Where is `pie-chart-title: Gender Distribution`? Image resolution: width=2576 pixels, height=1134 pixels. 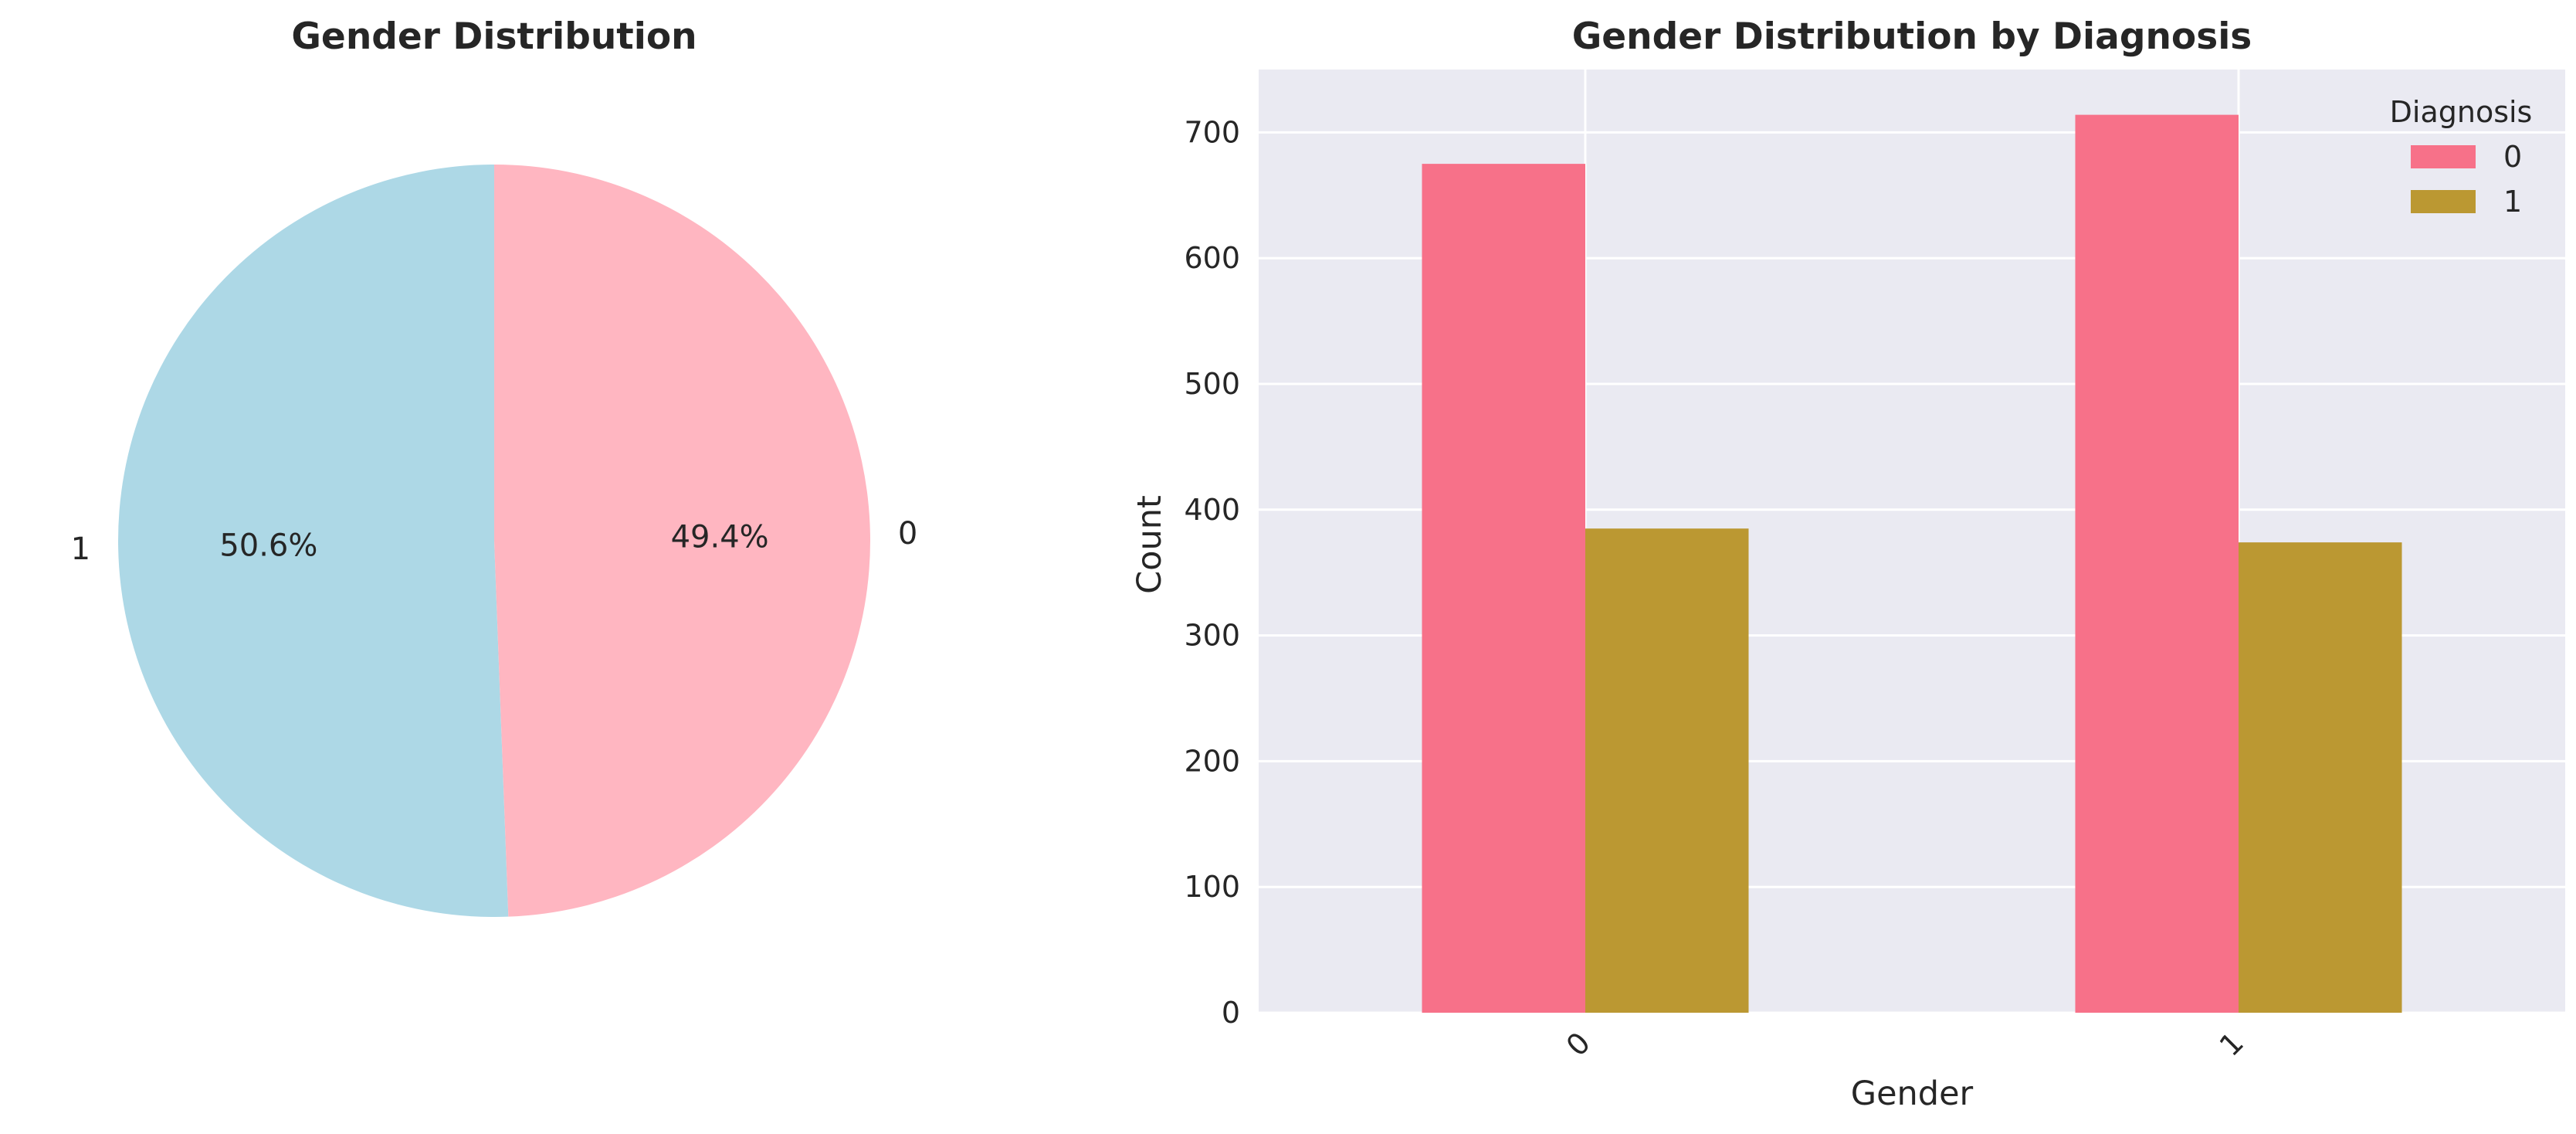
pie-chart-title: Gender Distribution is located at coordinates (494, 36).